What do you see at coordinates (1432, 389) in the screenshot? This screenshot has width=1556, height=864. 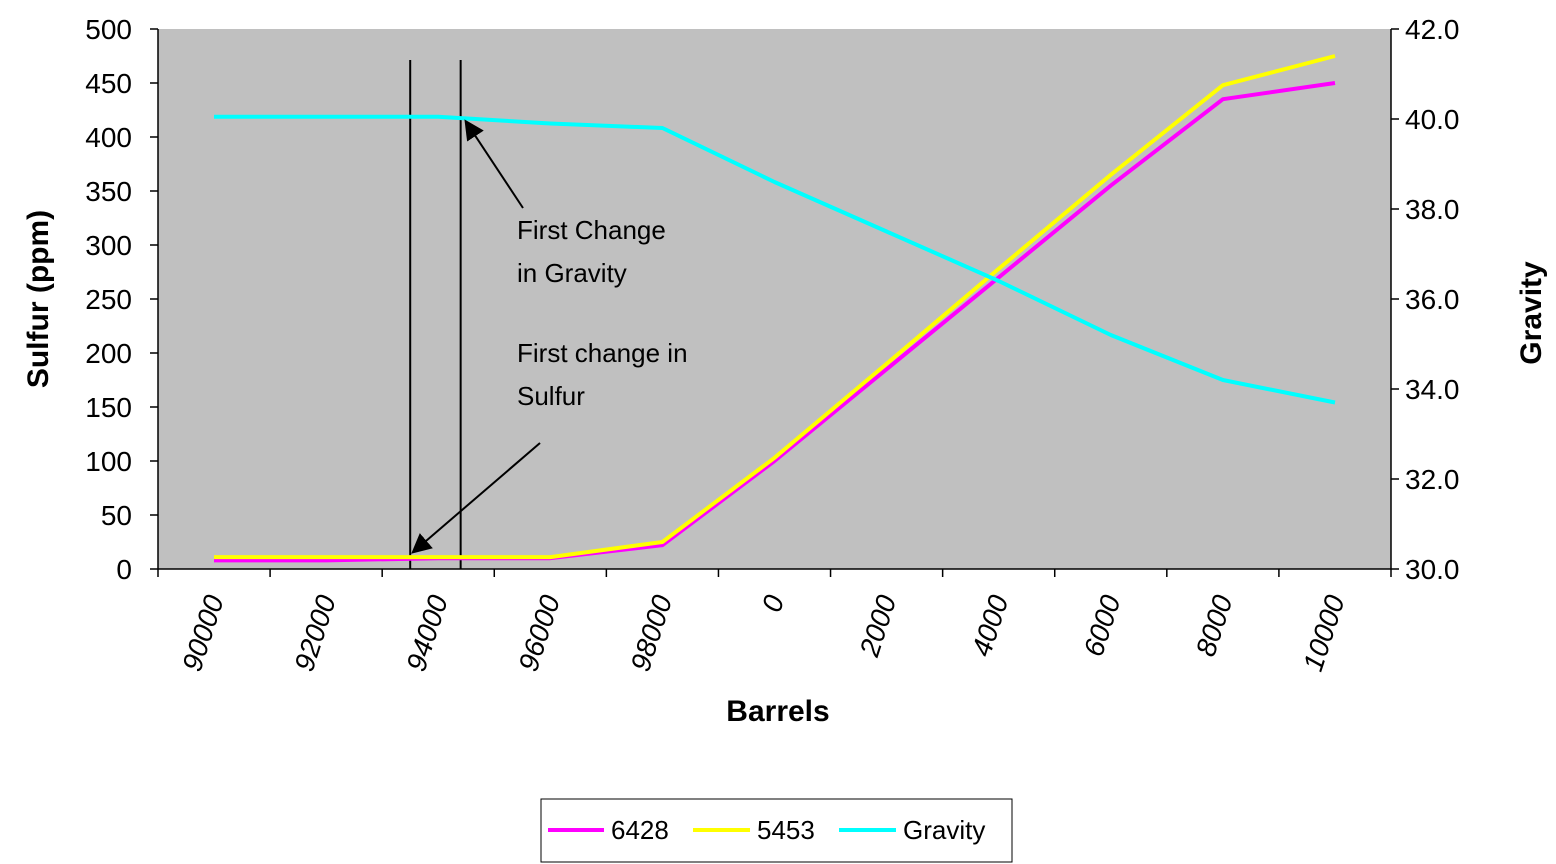 I see `y2-tick-label: 34.0` at bounding box center [1432, 389].